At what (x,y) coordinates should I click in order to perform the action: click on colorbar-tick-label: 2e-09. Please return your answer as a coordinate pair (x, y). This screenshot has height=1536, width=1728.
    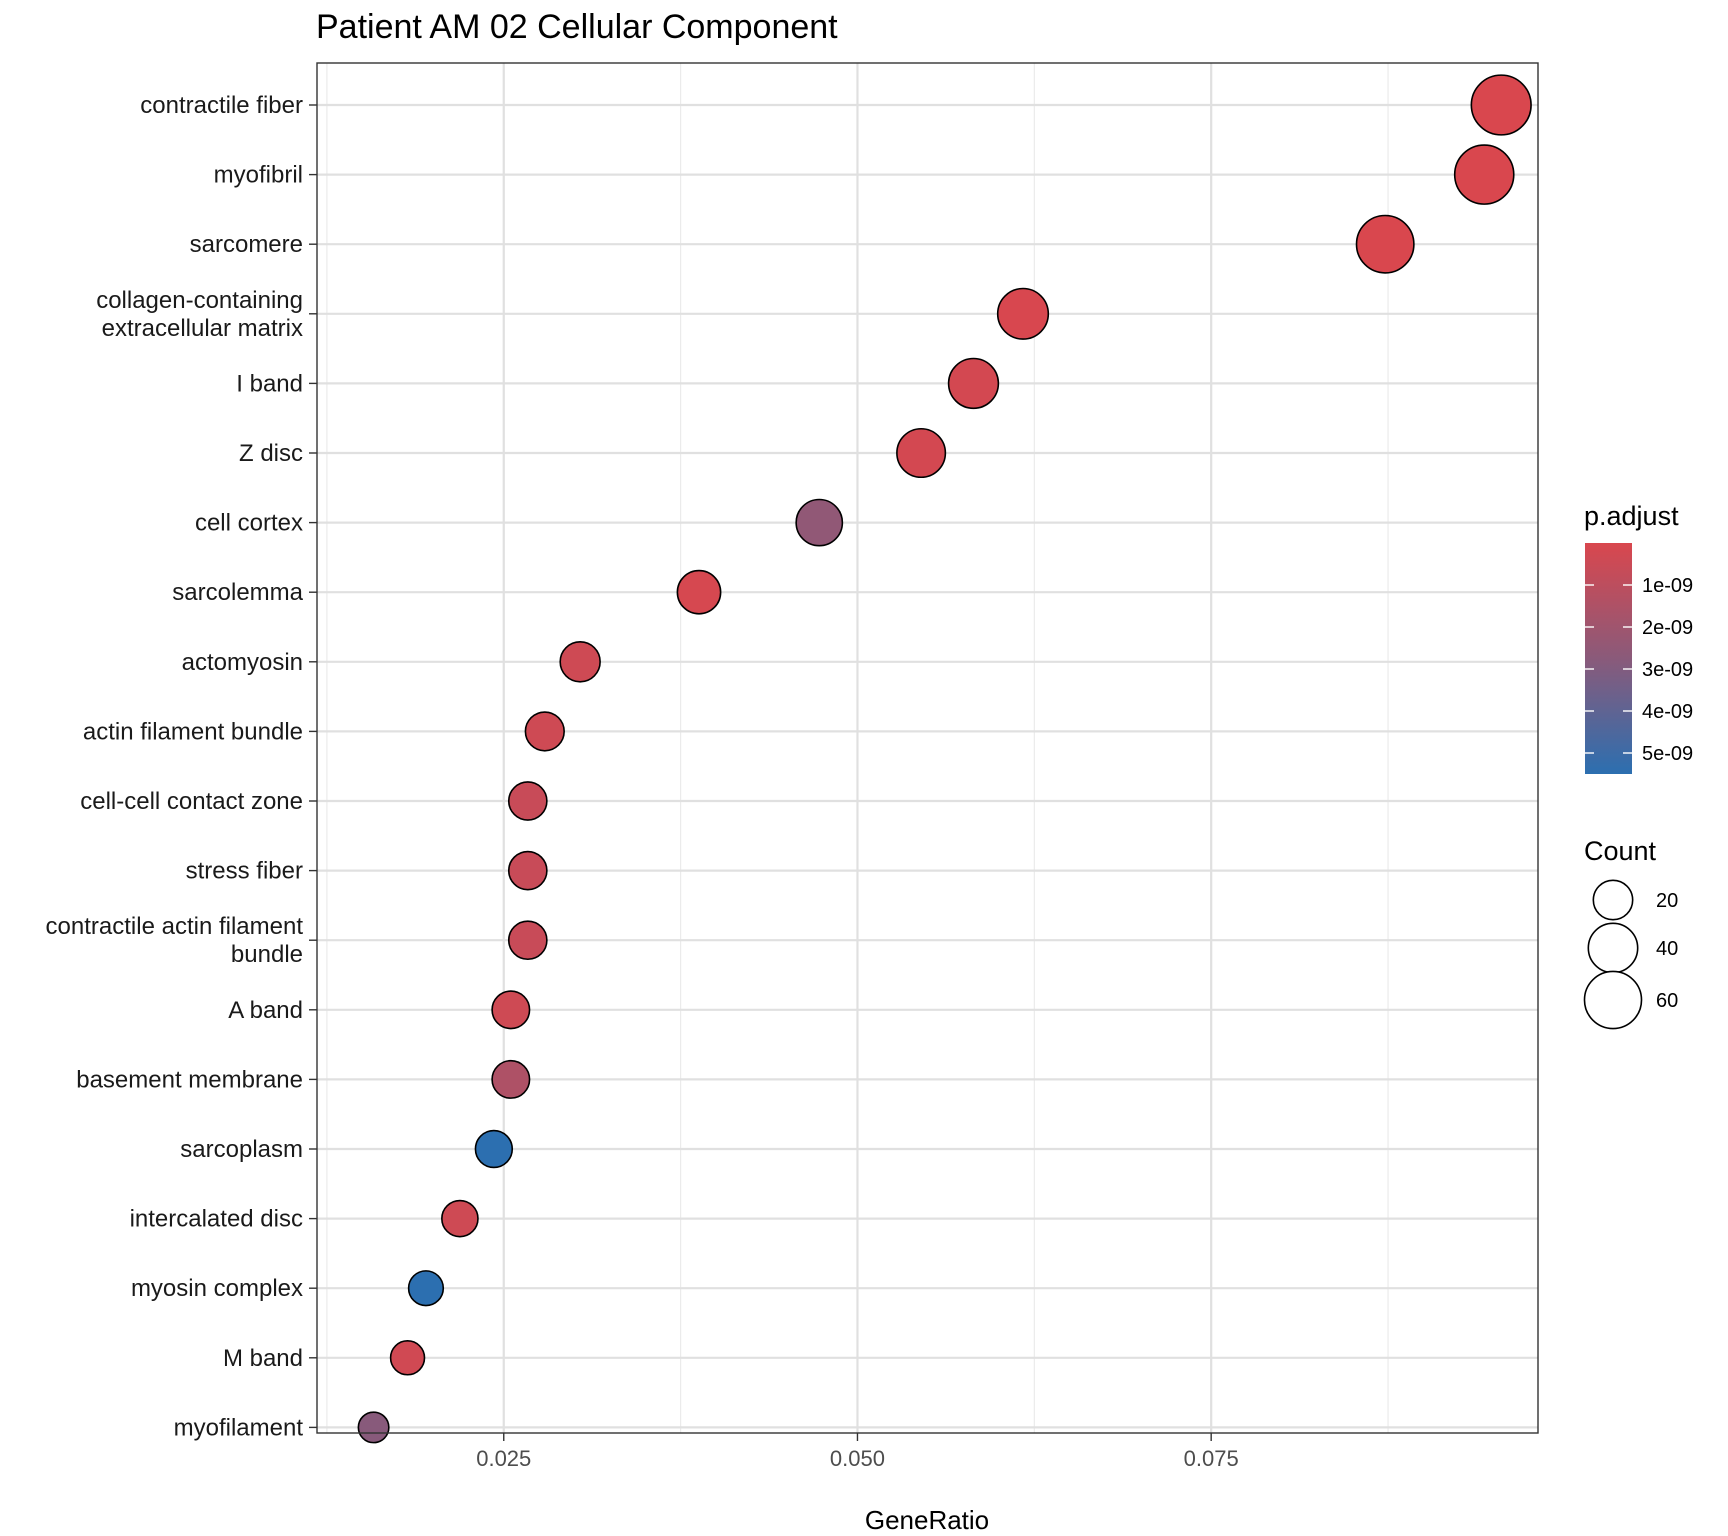
    Looking at the image, I should click on (1667, 628).